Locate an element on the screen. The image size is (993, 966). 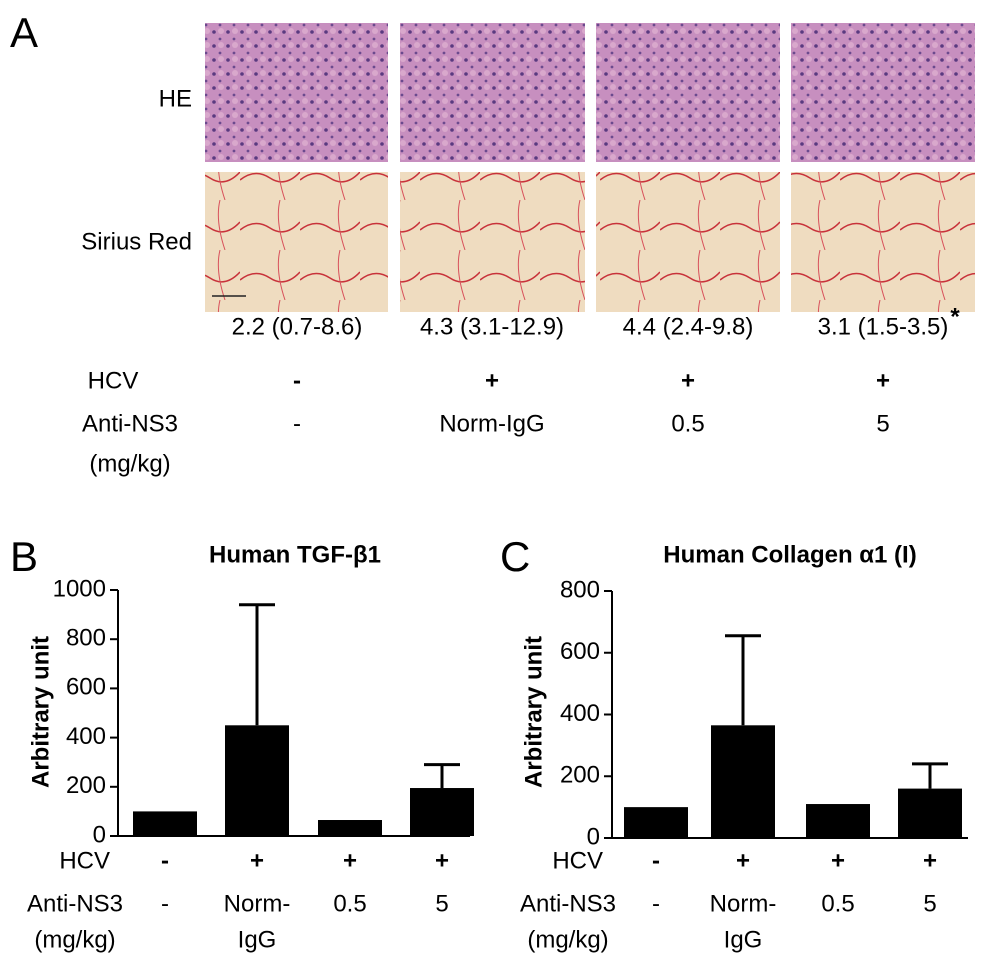
panel-label: B is located at coordinates (24, 556).